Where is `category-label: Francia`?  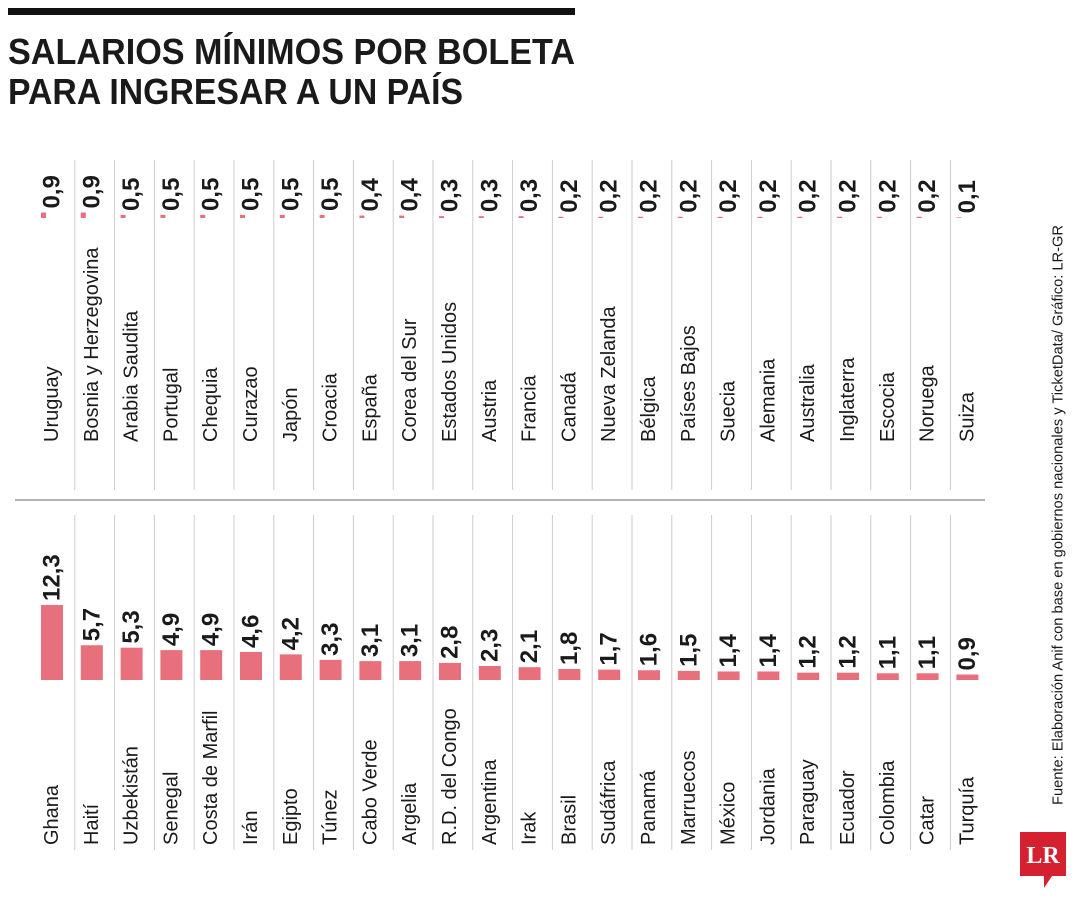
category-label: Francia is located at coordinates (530, 408).